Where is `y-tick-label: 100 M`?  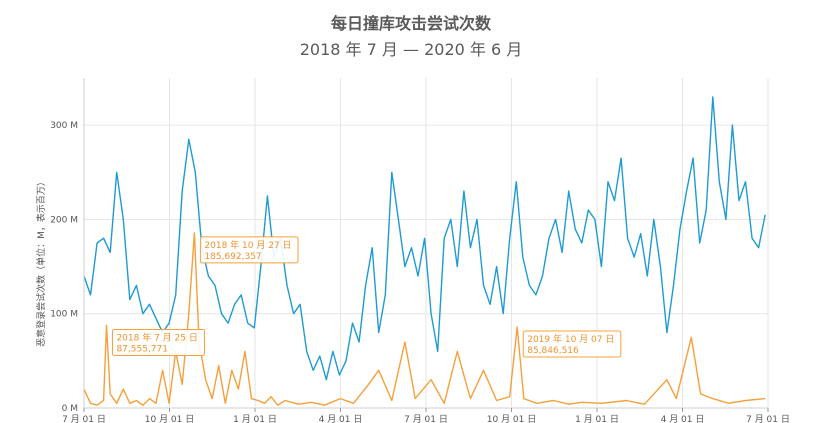
y-tick-label: 100 M is located at coordinates (64, 315).